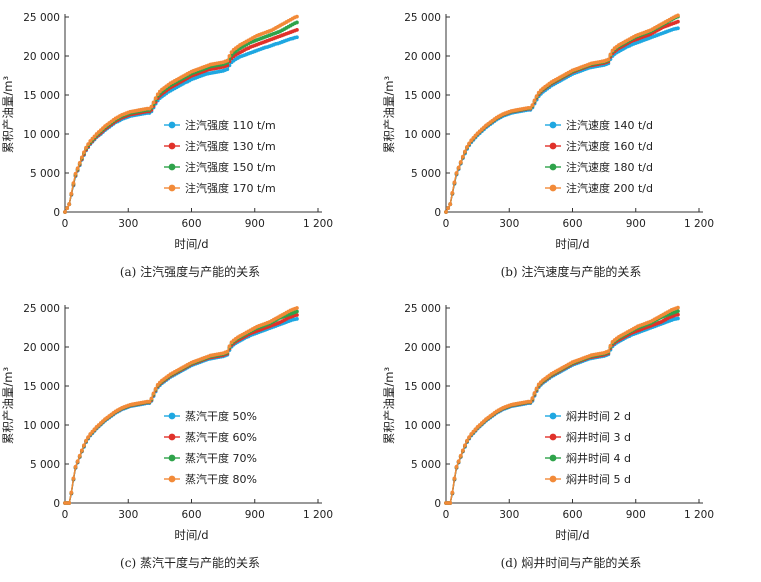 The image size is (761, 582). Describe the element at coordinates (389, 115) in the screenshot. I see `y-axis-label: 累积产油量/m³` at that location.